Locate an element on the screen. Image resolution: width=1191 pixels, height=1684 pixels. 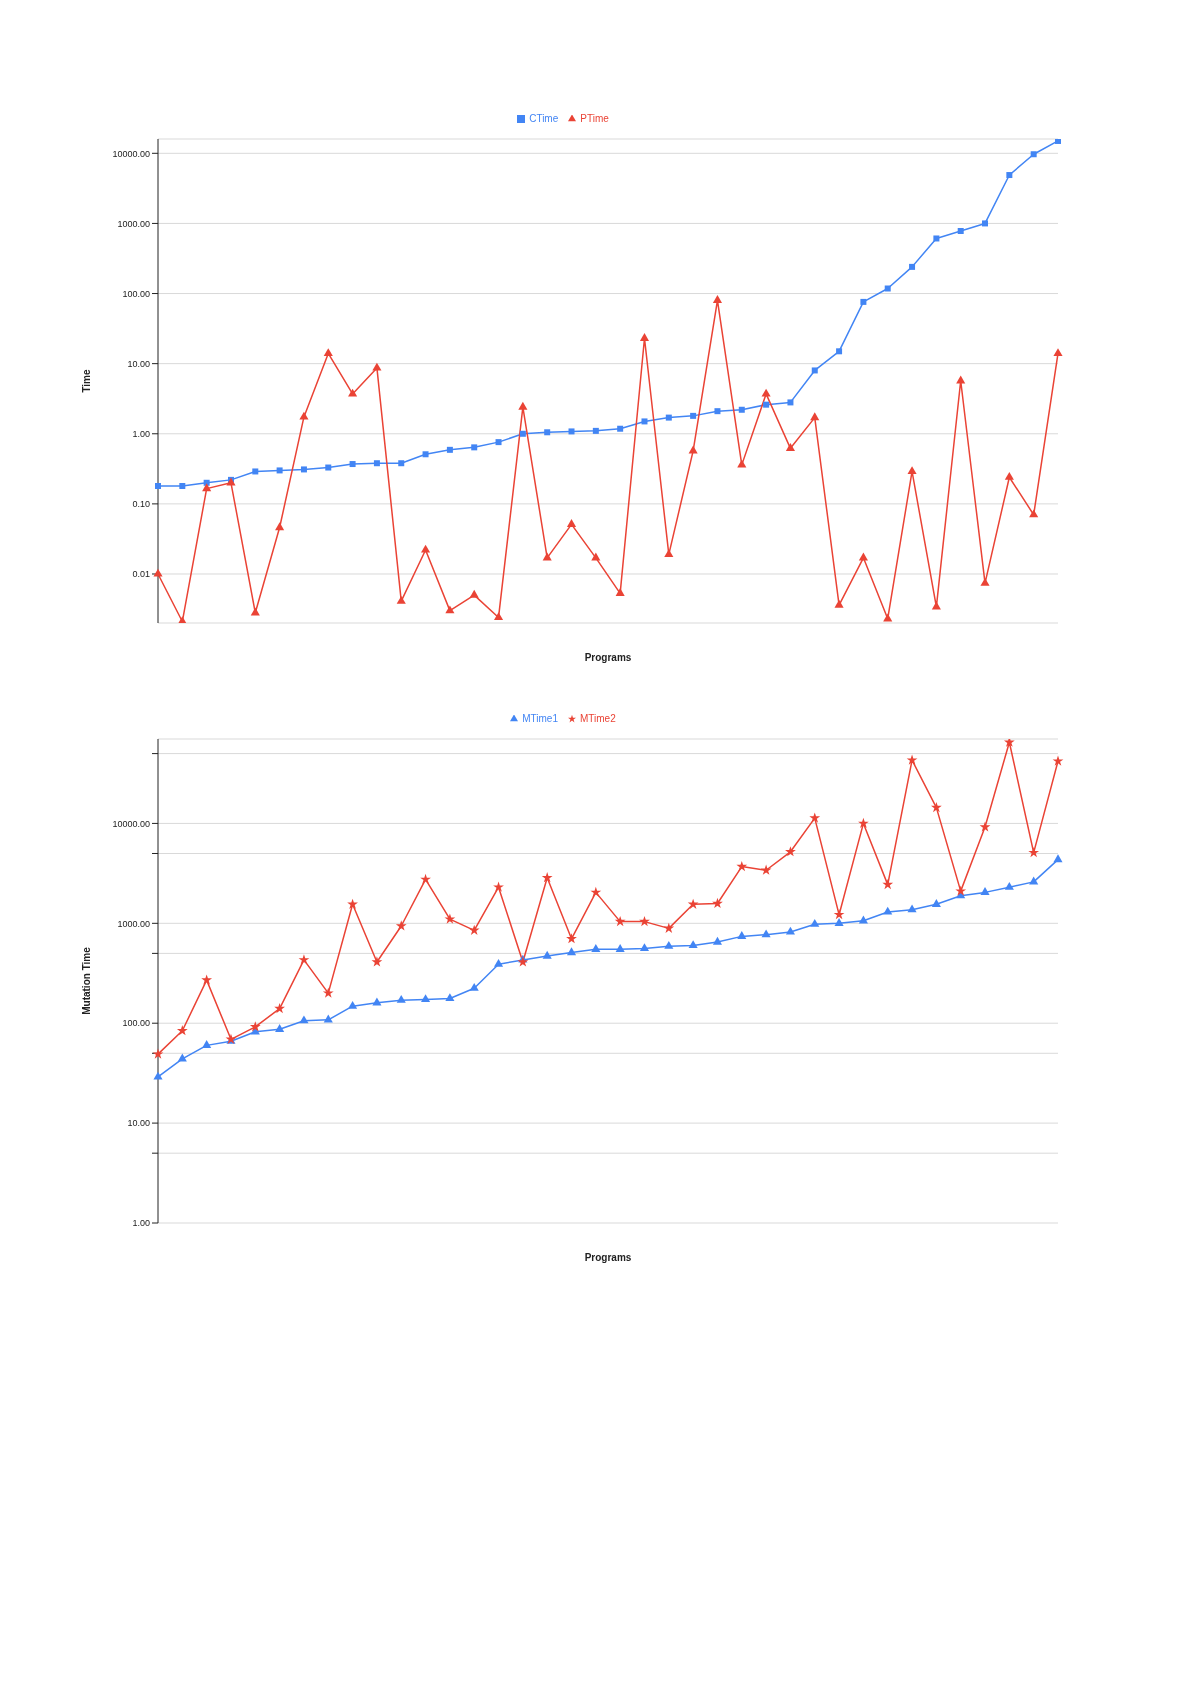
legend-label: PTime is located at coordinates (594, 118).